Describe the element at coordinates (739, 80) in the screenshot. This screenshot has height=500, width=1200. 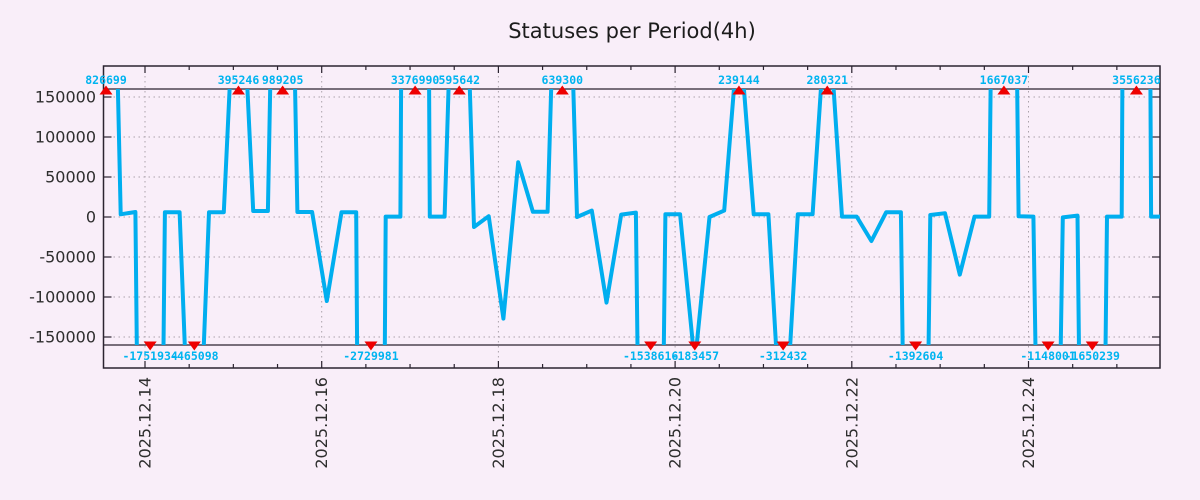
I see `peak-value-label: 239144` at that location.